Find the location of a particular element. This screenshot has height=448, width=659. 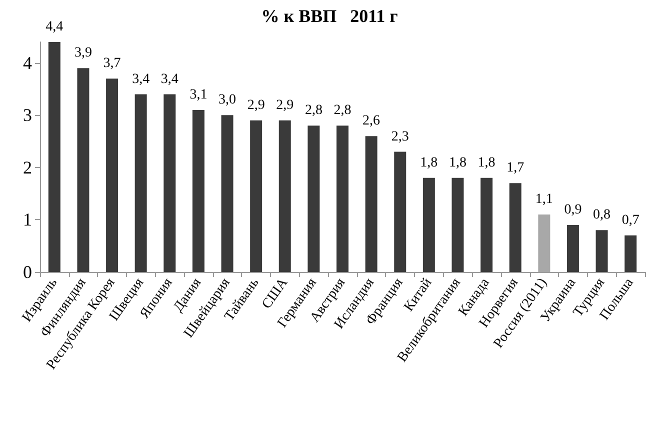

y-tick-label: 2 is located at coordinates (27, 167).